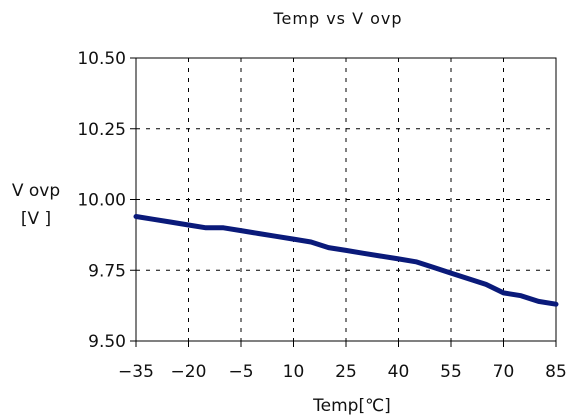  I want to click on y-tick-label: 10.25, so click(101, 130).